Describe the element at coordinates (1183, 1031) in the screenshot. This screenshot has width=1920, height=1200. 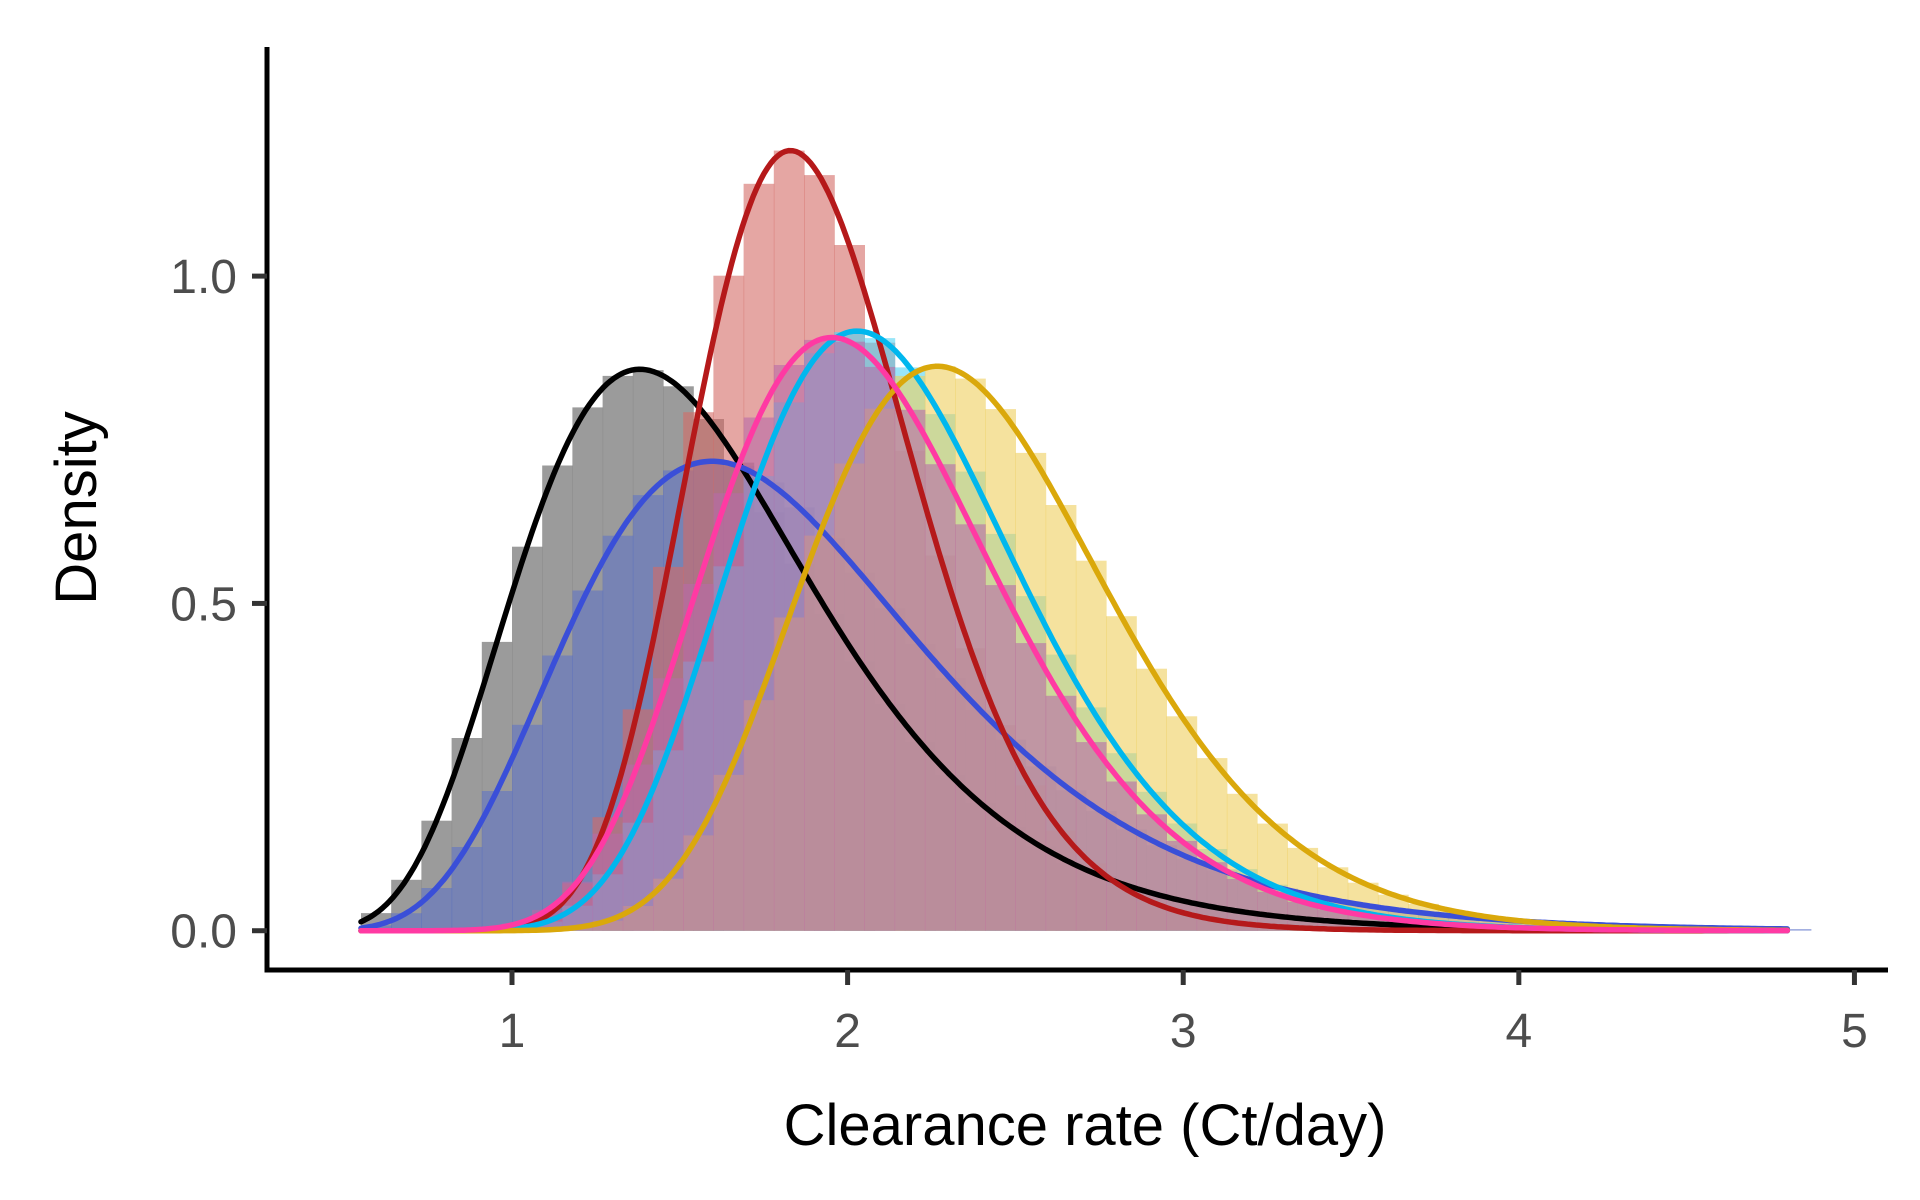
I see `x-tick-label: 3` at that location.